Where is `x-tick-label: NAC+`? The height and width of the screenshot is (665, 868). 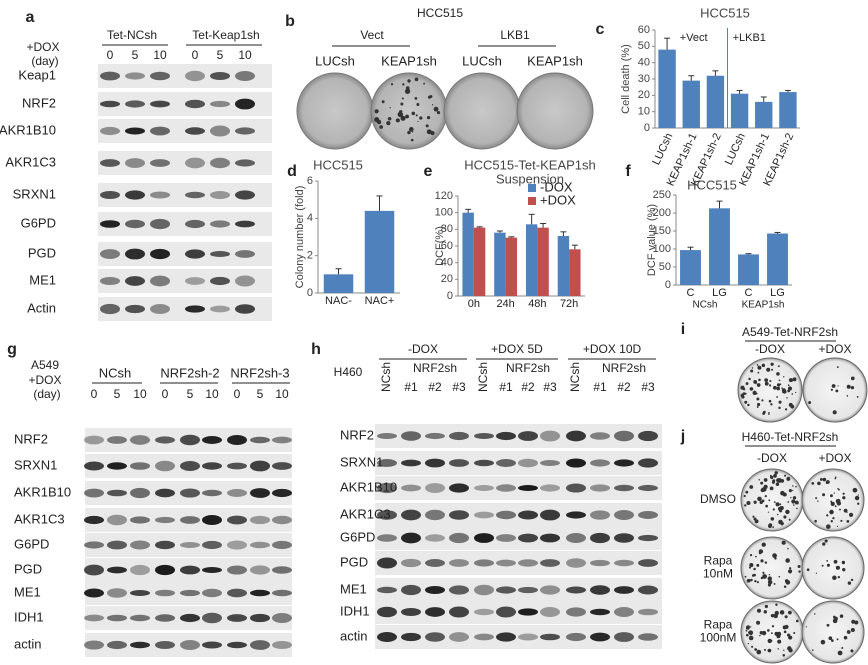 x-tick-label: NAC+ is located at coordinates (380, 301).